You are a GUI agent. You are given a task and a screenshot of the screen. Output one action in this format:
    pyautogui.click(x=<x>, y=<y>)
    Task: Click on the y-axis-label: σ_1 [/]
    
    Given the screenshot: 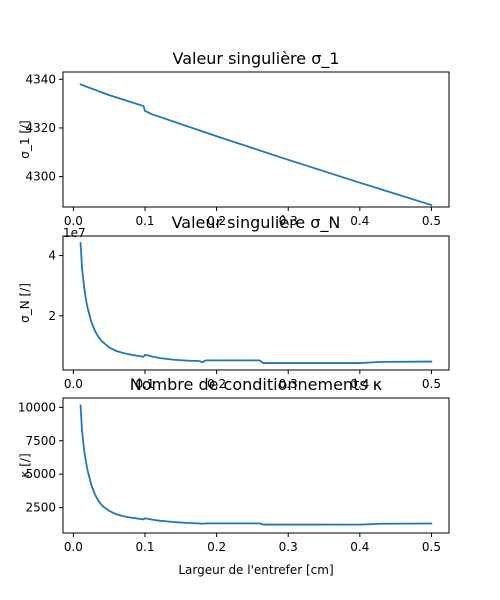 What is the action you would take?
    pyautogui.click(x=25, y=139)
    